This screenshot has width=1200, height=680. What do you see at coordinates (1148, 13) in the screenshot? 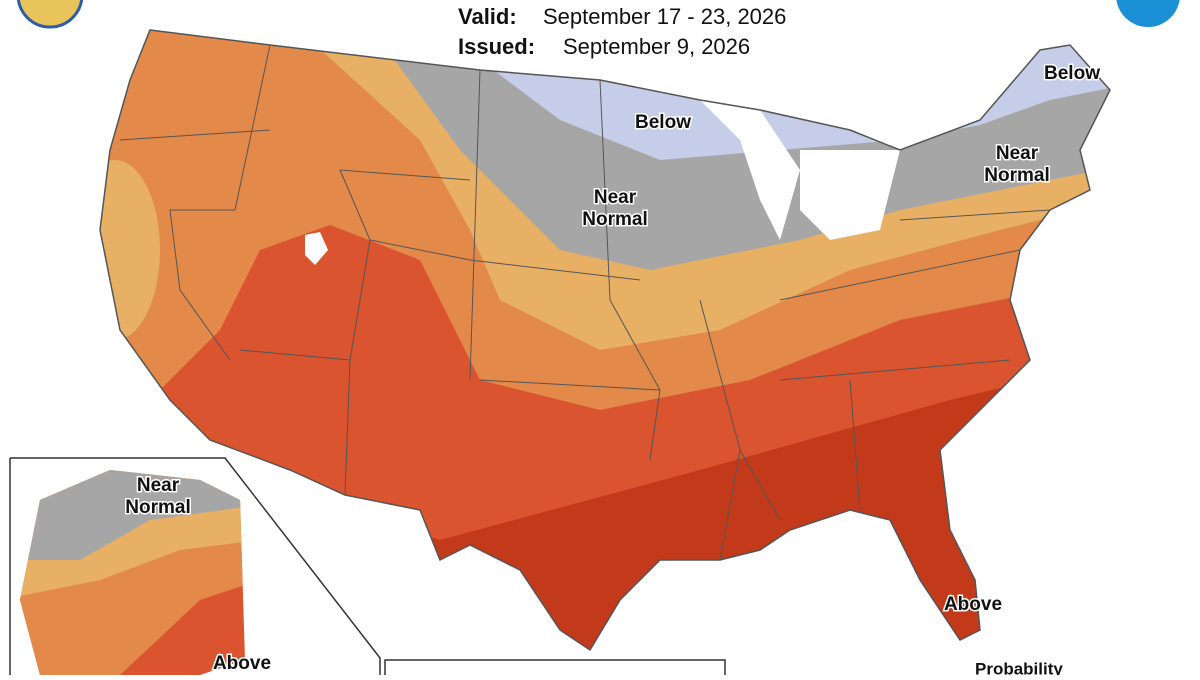
I see `nws-logo` at bounding box center [1148, 13].